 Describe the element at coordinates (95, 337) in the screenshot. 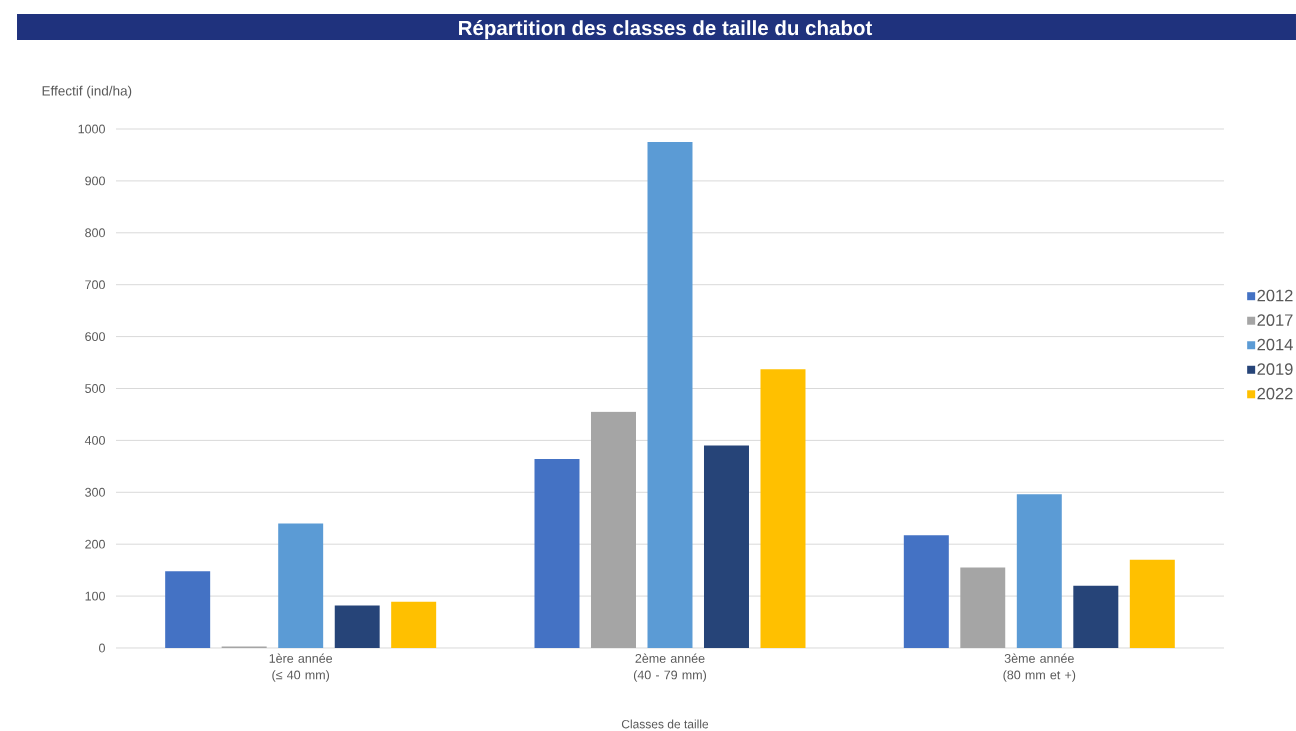

I see `y-tick-label: 600` at that location.